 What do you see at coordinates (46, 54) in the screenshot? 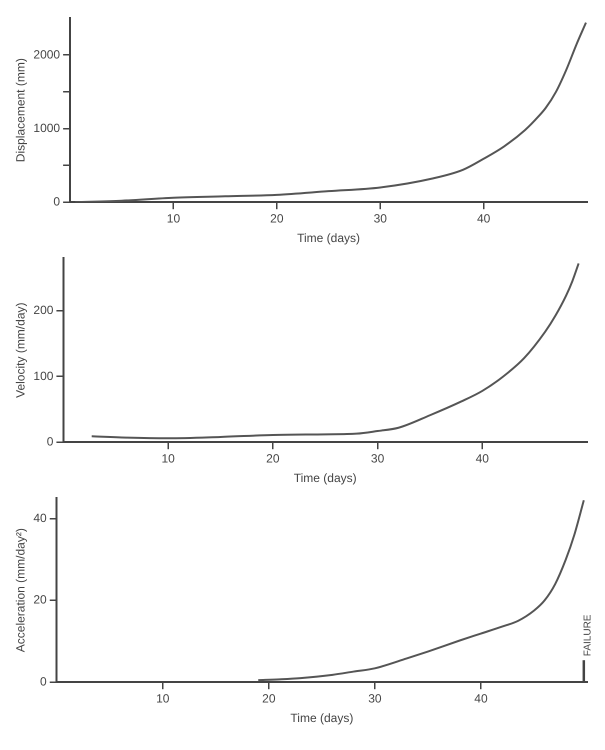
I see `y-tick-label: 2000` at bounding box center [46, 54].